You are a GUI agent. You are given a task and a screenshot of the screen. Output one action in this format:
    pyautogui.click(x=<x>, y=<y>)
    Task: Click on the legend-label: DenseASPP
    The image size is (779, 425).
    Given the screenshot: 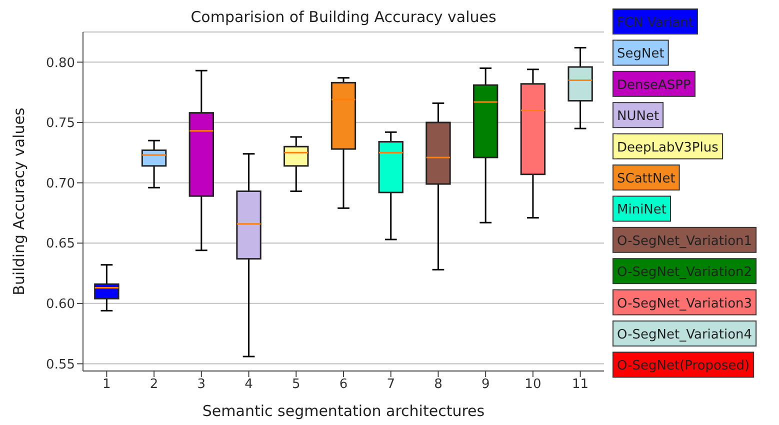 What is the action you would take?
    pyautogui.click(x=654, y=85)
    